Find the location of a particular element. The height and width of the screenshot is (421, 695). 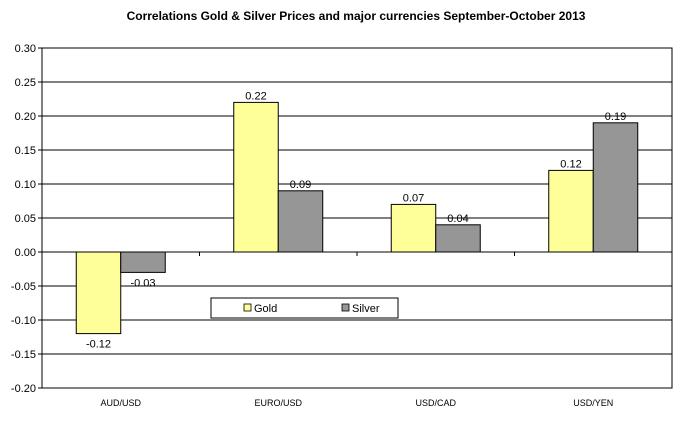

data-label: -0.12 is located at coordinates (98, 345).